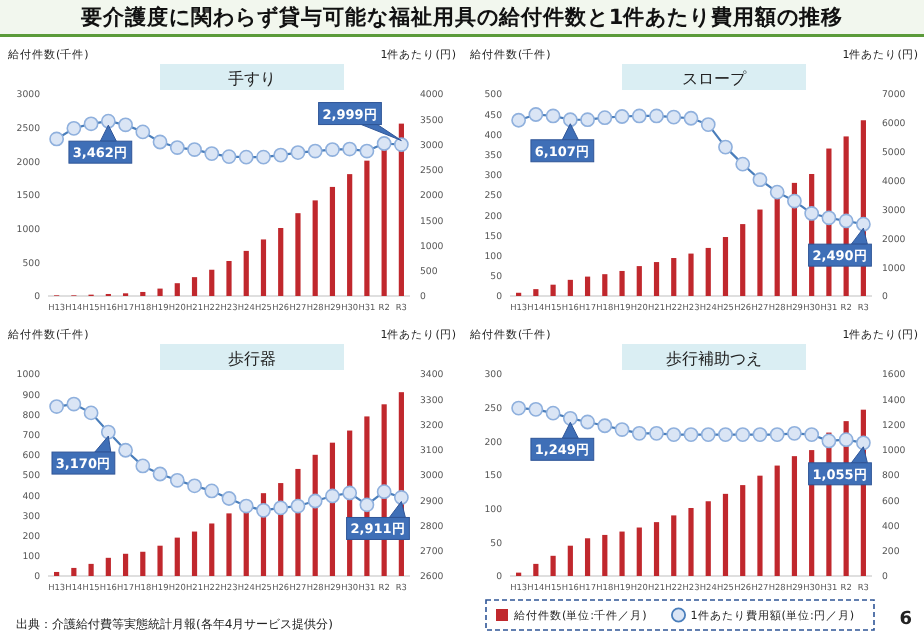 The height and width of the screenshot is (640, 924). I want to click on text: 要介護度に関わらず貸与可能な福祉用具の給付件数と1件あたり費用額の推移, so click(461, 17).